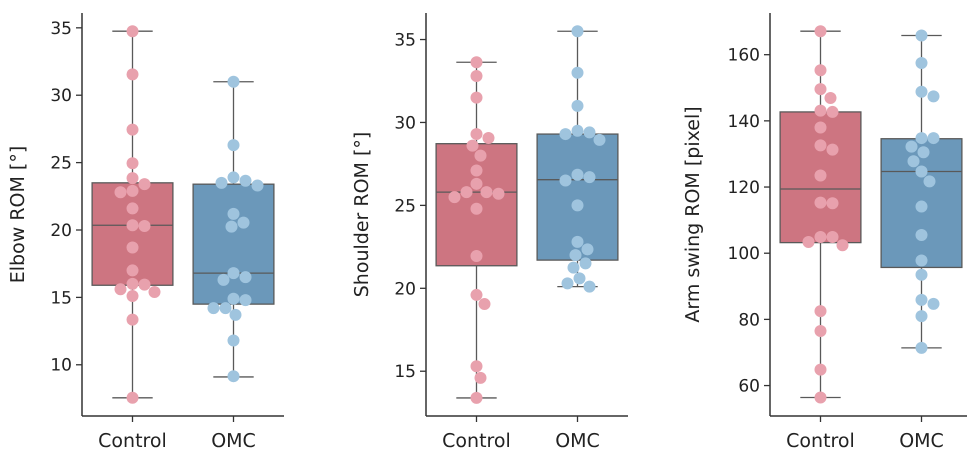 The image size is (967, 451). What do you see at coordinates (744, 122) in the screenshot?
I see `y-tick-label: 140` at bounding box center [744, 122].